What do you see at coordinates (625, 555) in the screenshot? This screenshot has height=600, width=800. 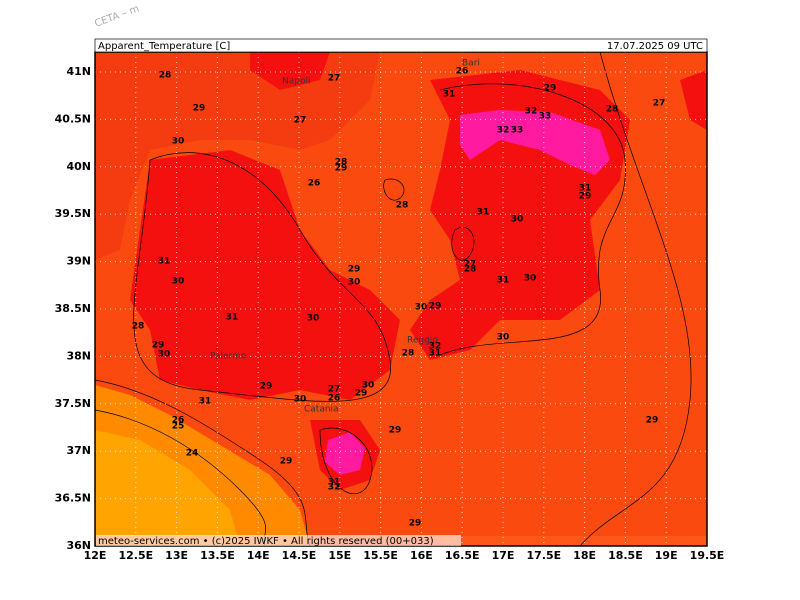 I see `lon-label: 18.5E` at bounding box center [625, 555].